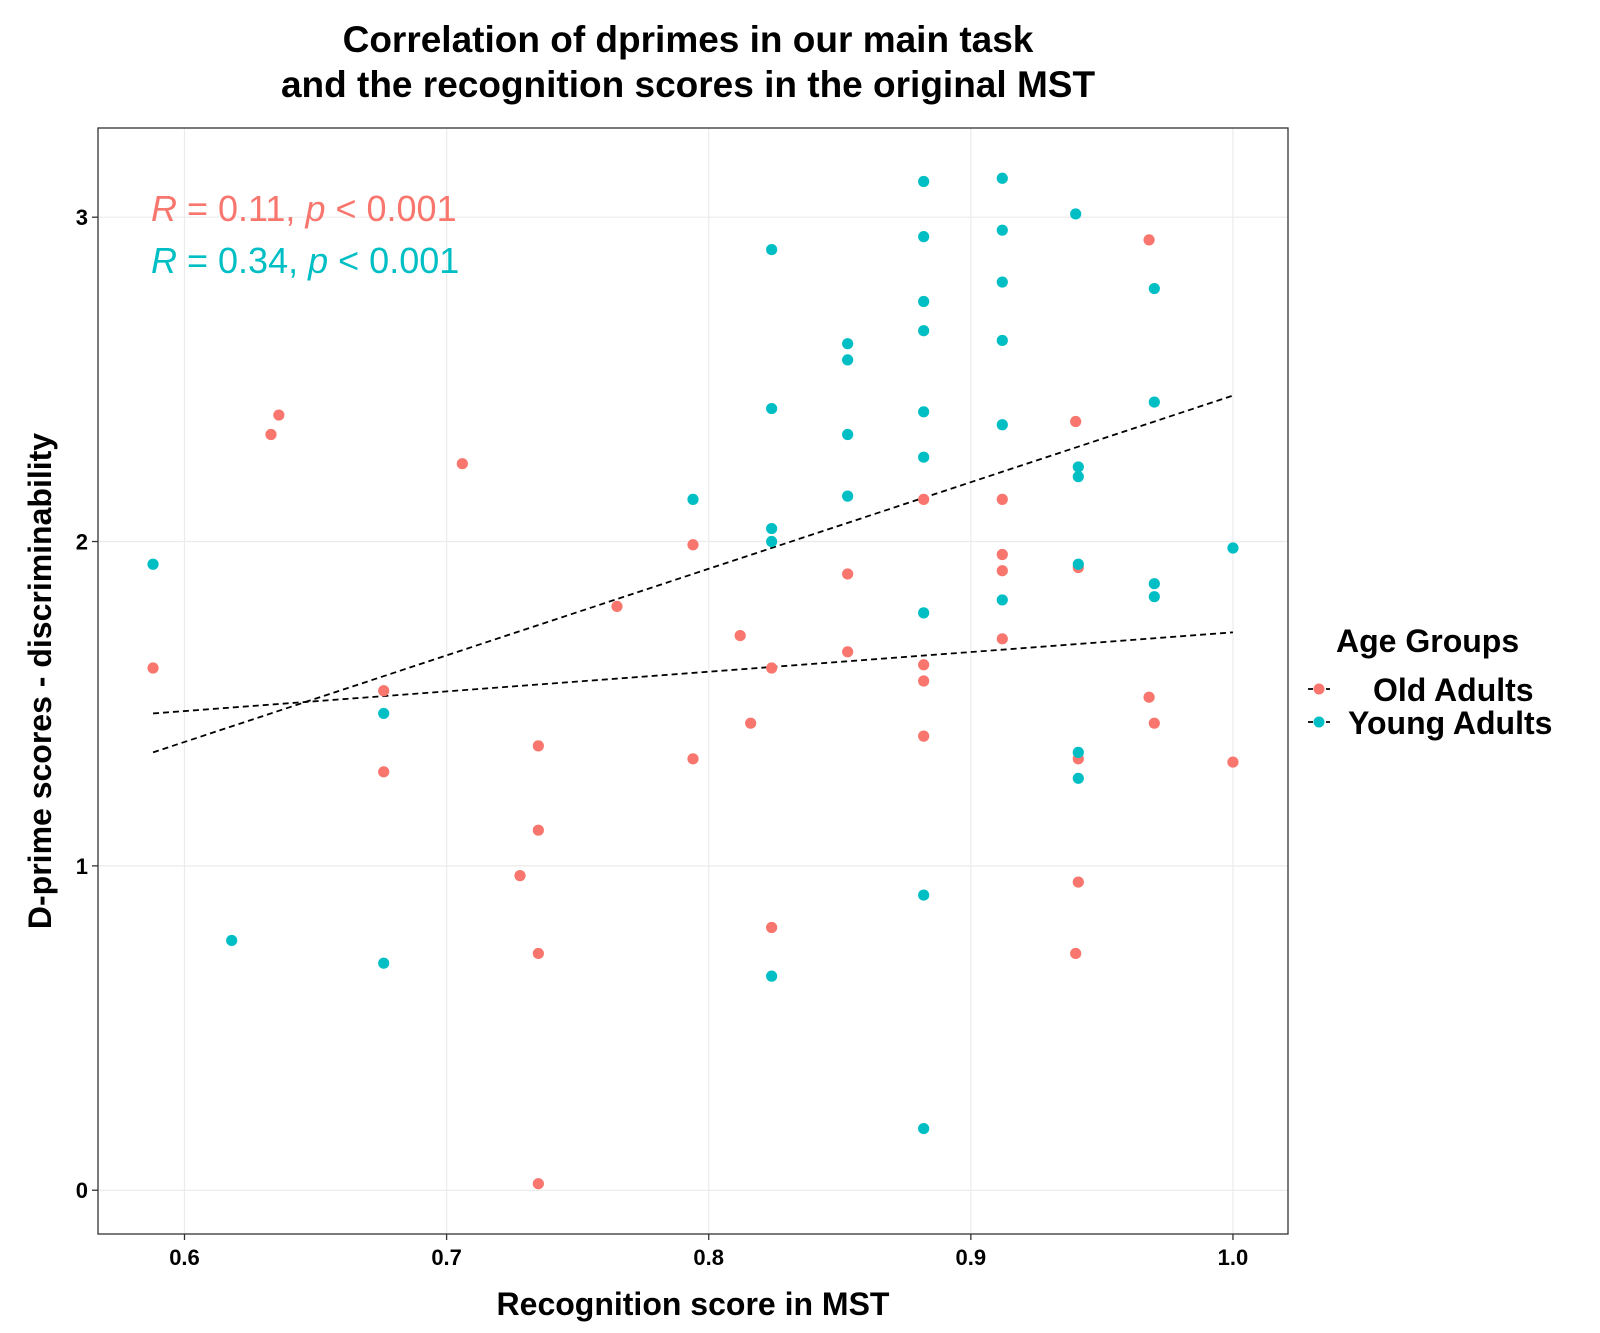 Image resolution: width=1600 pixels, height=1333 pixels. Describe the element at coordinates (693, 1304) in the screenshot. I see `x-axis-title: Recognition score in MST` at that location.